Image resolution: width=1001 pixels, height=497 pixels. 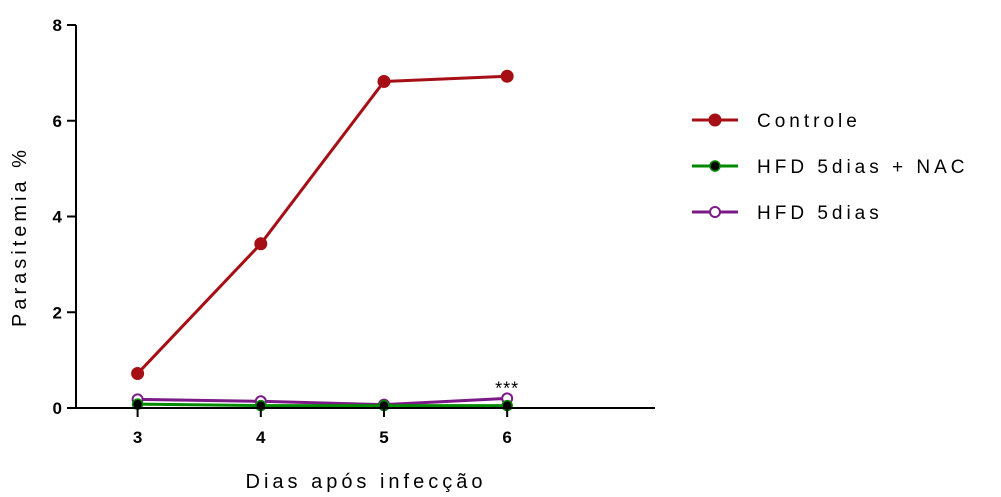 I want to click on x-tick-label: 4, so click(x=261, y=437).